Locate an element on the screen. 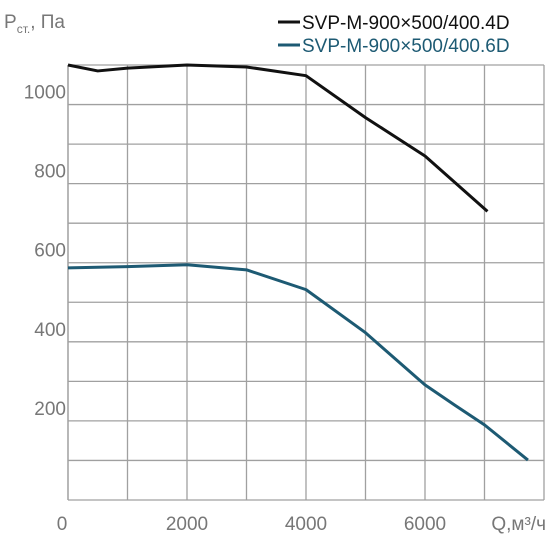  x-axis-label: Q,м³/ч is located at coordinates (518, 524).